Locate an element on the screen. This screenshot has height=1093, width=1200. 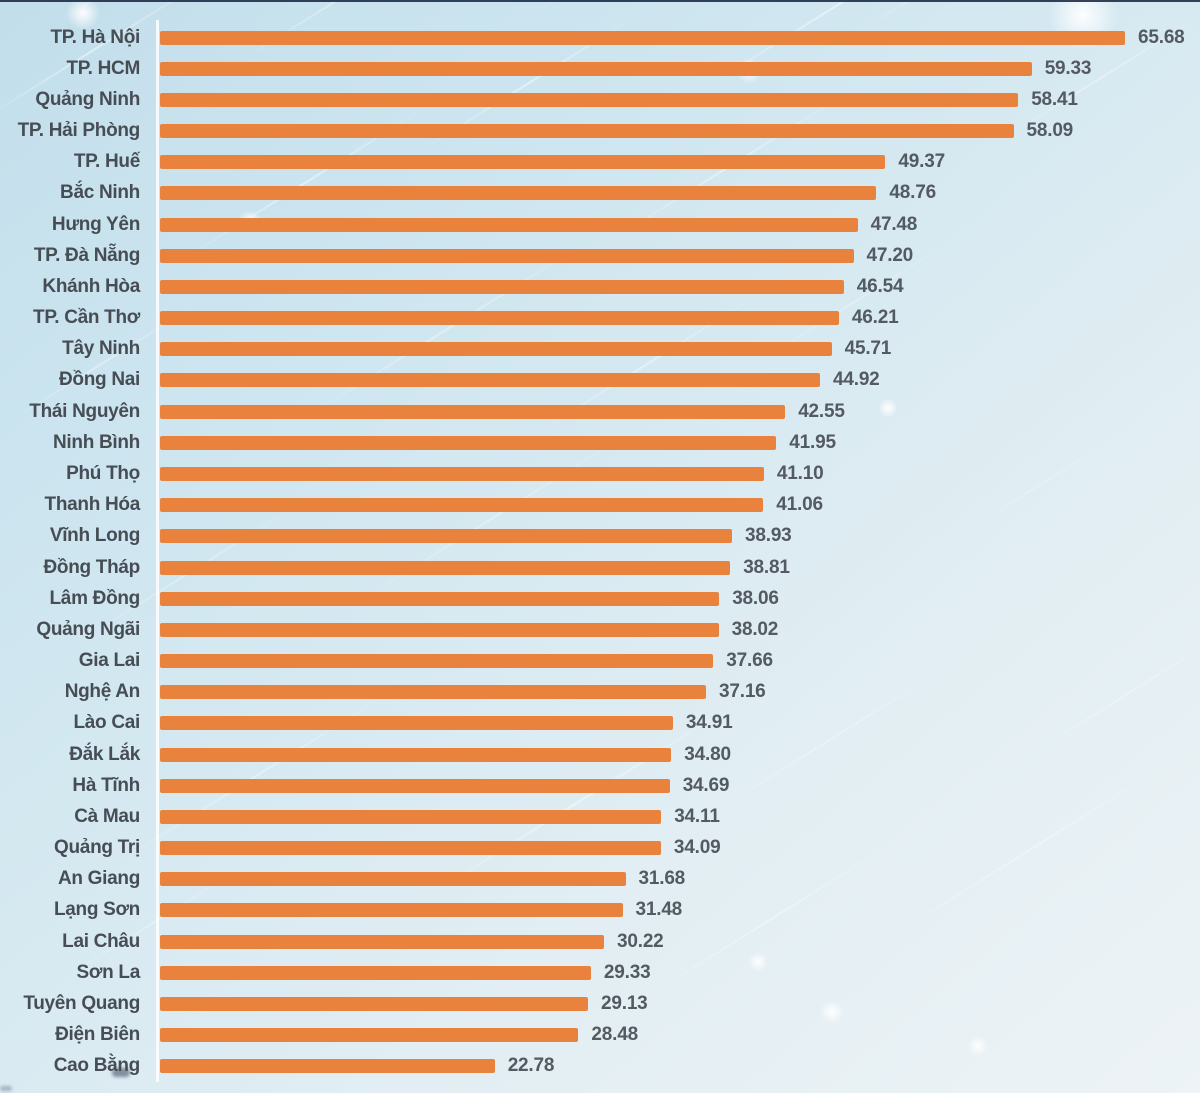
bar-row: Cà Mau 34.11 is located at coordinates (600, 816).